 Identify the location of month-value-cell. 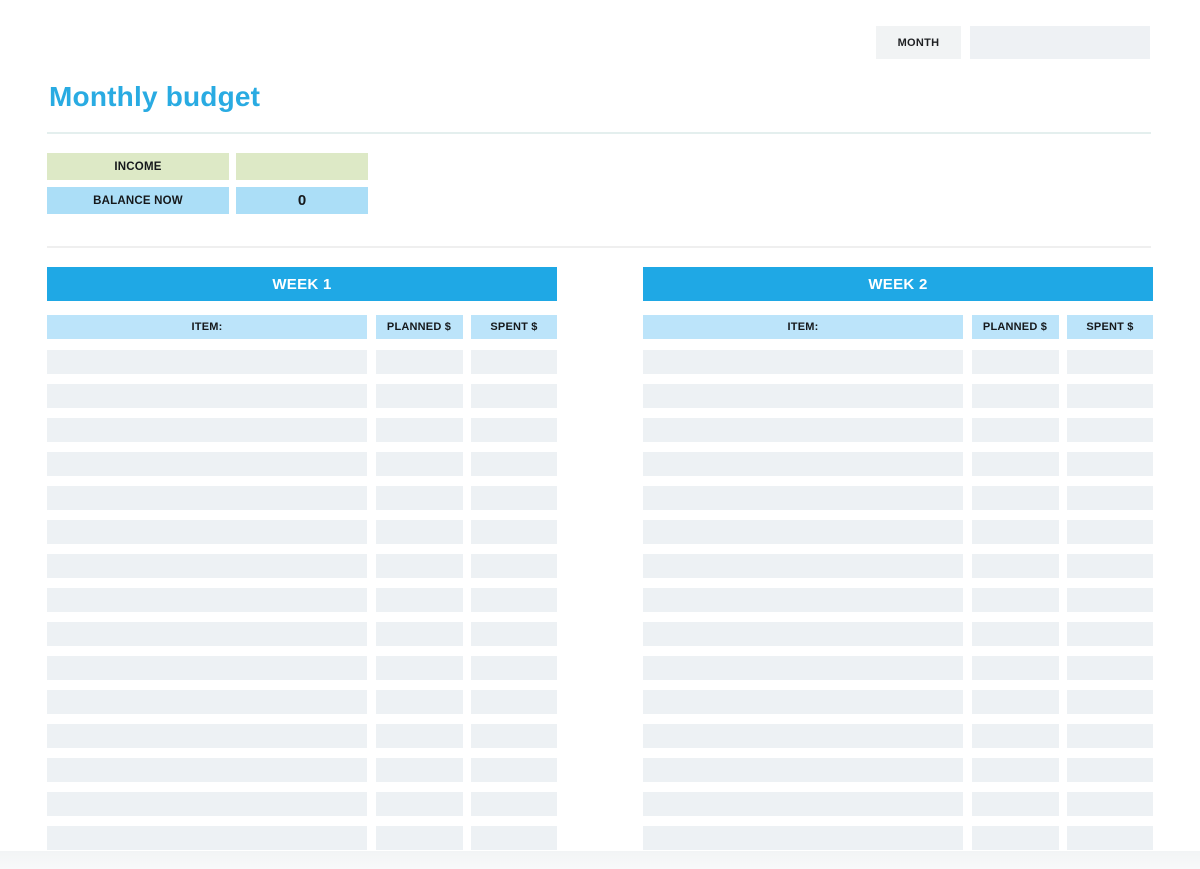
(1060, 42).